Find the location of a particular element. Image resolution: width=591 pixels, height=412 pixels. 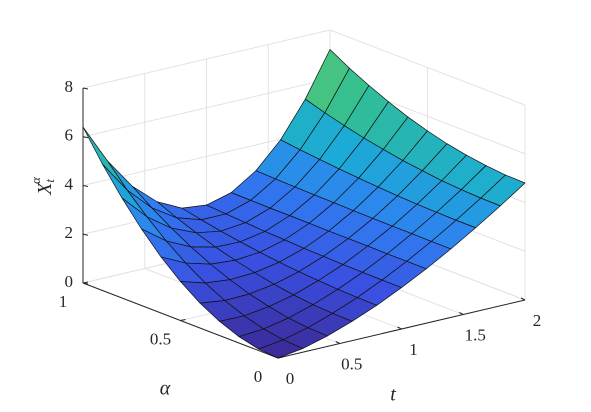

z-tick-label: 6 is located at coordinates (69, 135).